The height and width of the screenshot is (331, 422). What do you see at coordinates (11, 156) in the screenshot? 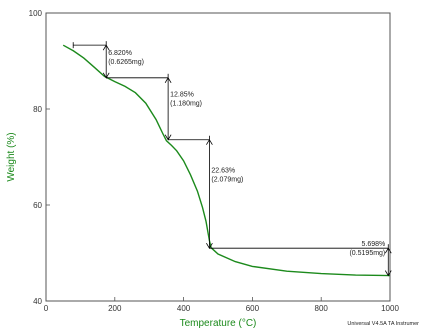
I see `y-axis-title: Weight (%)` at bounding box center [11, 156].